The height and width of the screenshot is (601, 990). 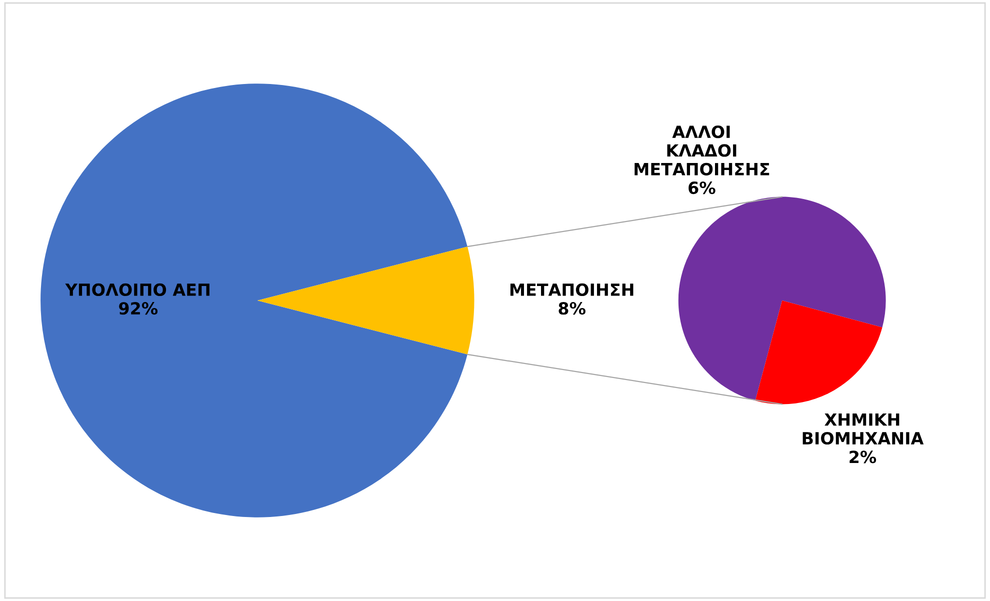 What do you see at coordinates (702, 151) in the screenshot?
I see `slice-label: ΑΛΛΟΙ ΚΛΑΔΟΙ ΜΕΤΑΠΟΙΗΣΗΣ` at bounding box center [702, 151].